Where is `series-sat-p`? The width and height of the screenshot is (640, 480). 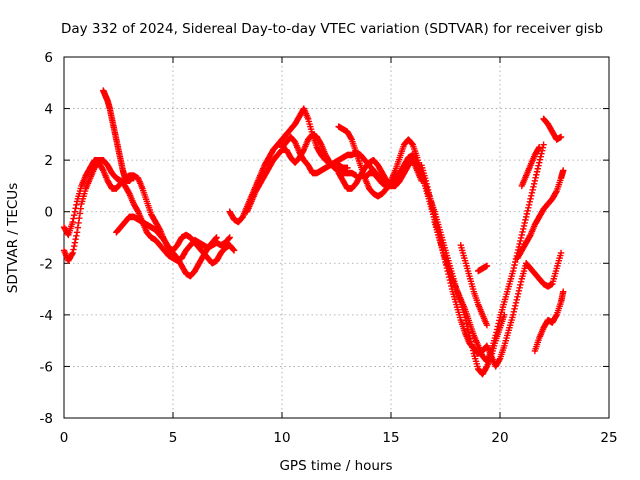 series-sat-p is located at coordinates (543, 269).